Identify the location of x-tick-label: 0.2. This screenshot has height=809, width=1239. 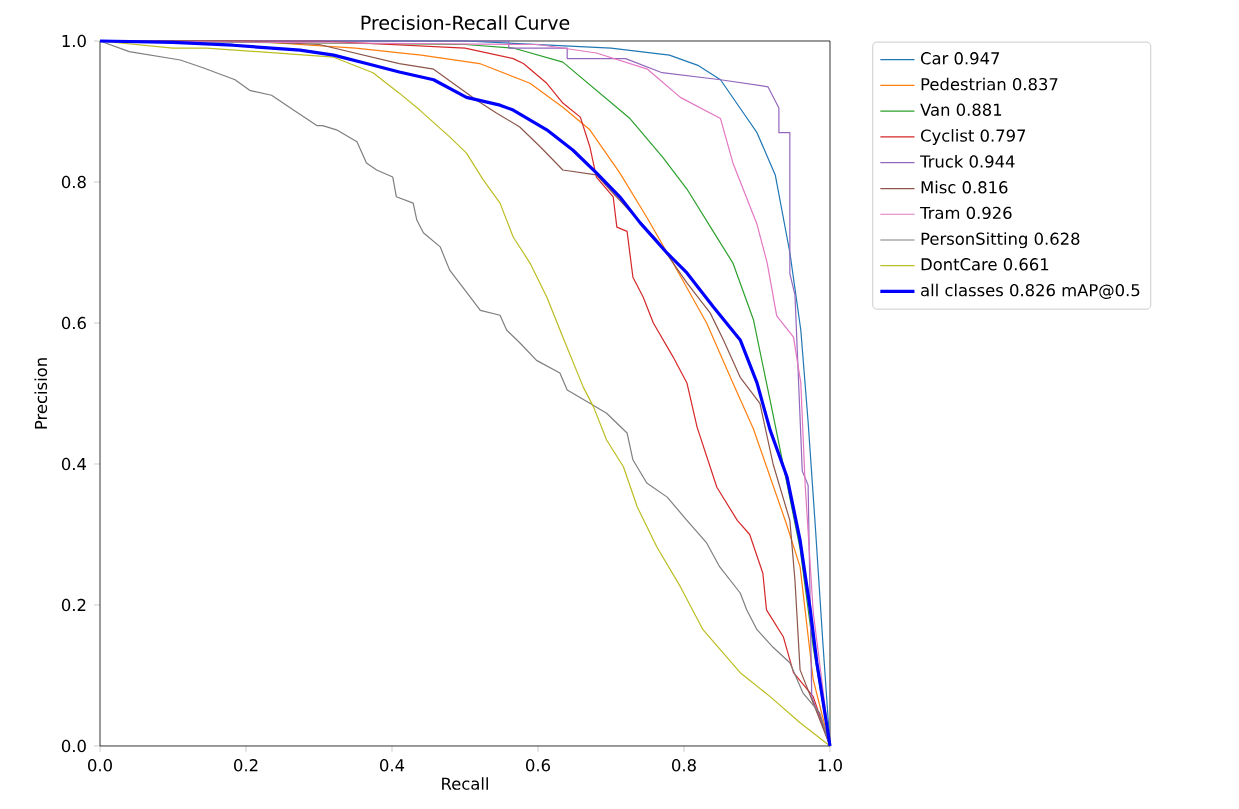
(246, 765).